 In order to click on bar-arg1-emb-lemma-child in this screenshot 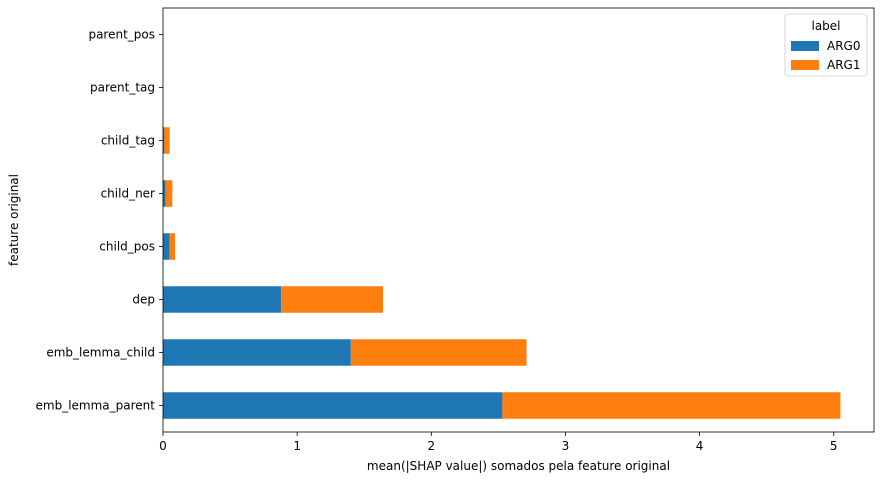, I will do `click(438, 352)`.